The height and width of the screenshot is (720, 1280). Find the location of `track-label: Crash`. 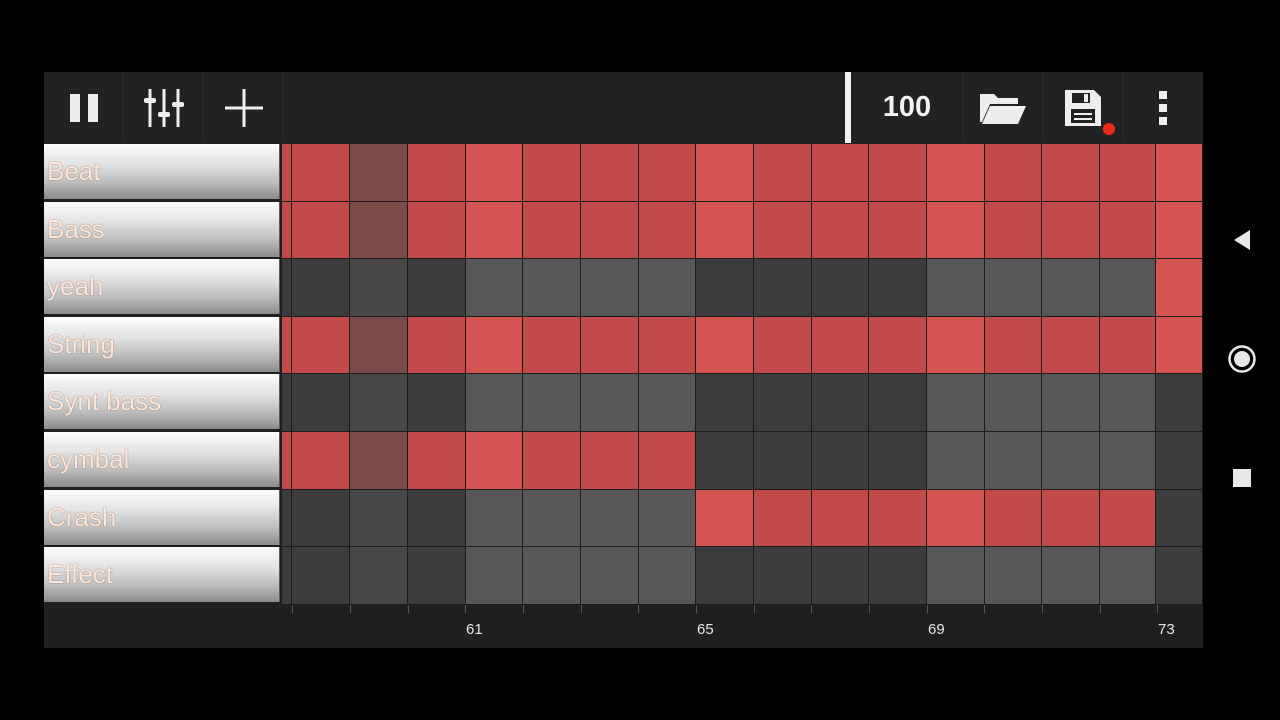

track-label: Crash is located at coordinates (162, 517).